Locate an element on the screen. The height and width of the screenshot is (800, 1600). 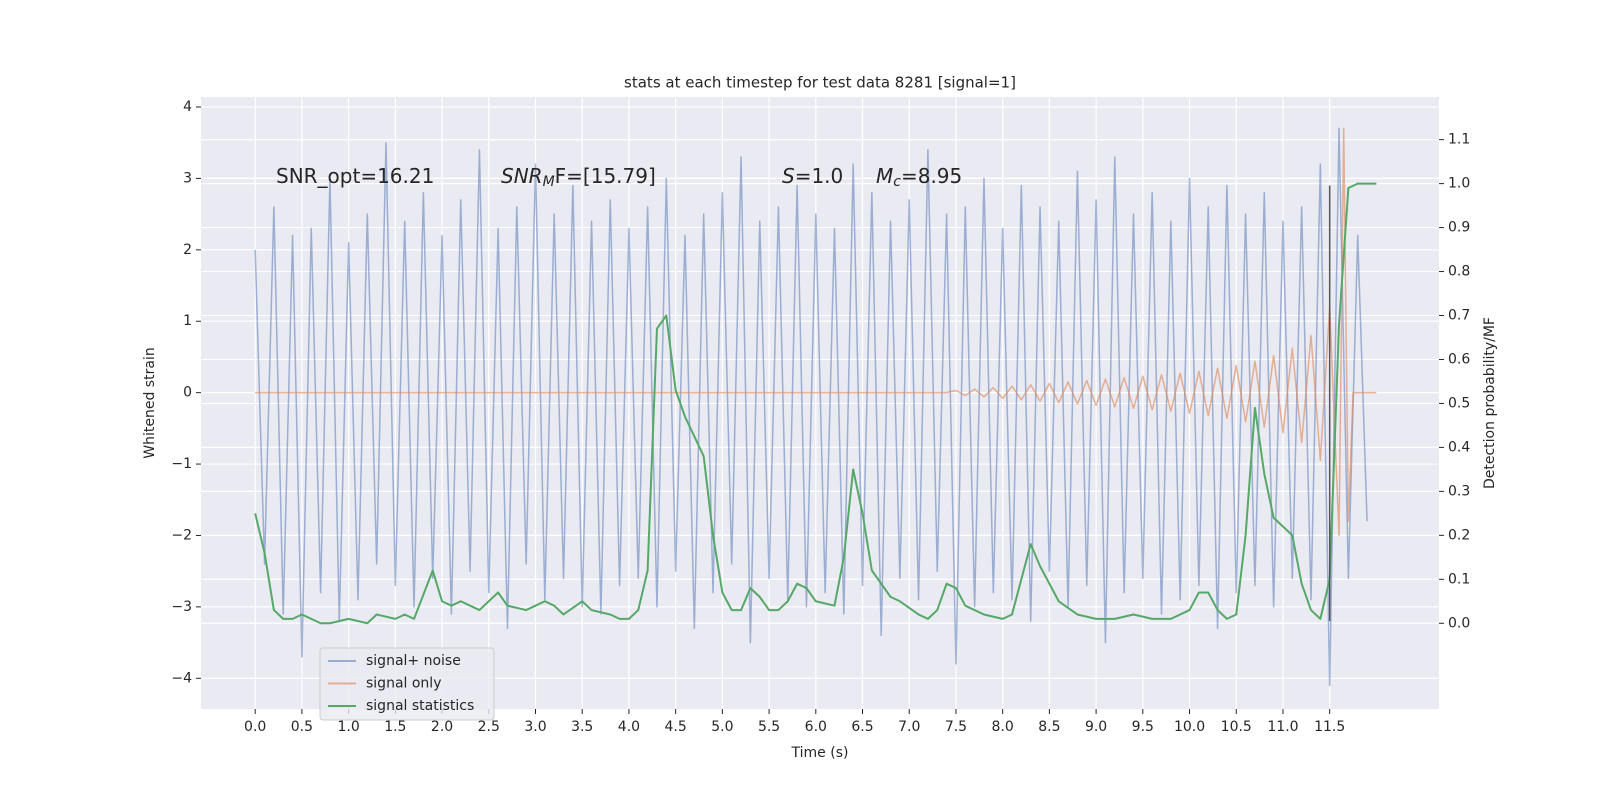
y-tick-label: 2 is located at coordinates (187, 250).